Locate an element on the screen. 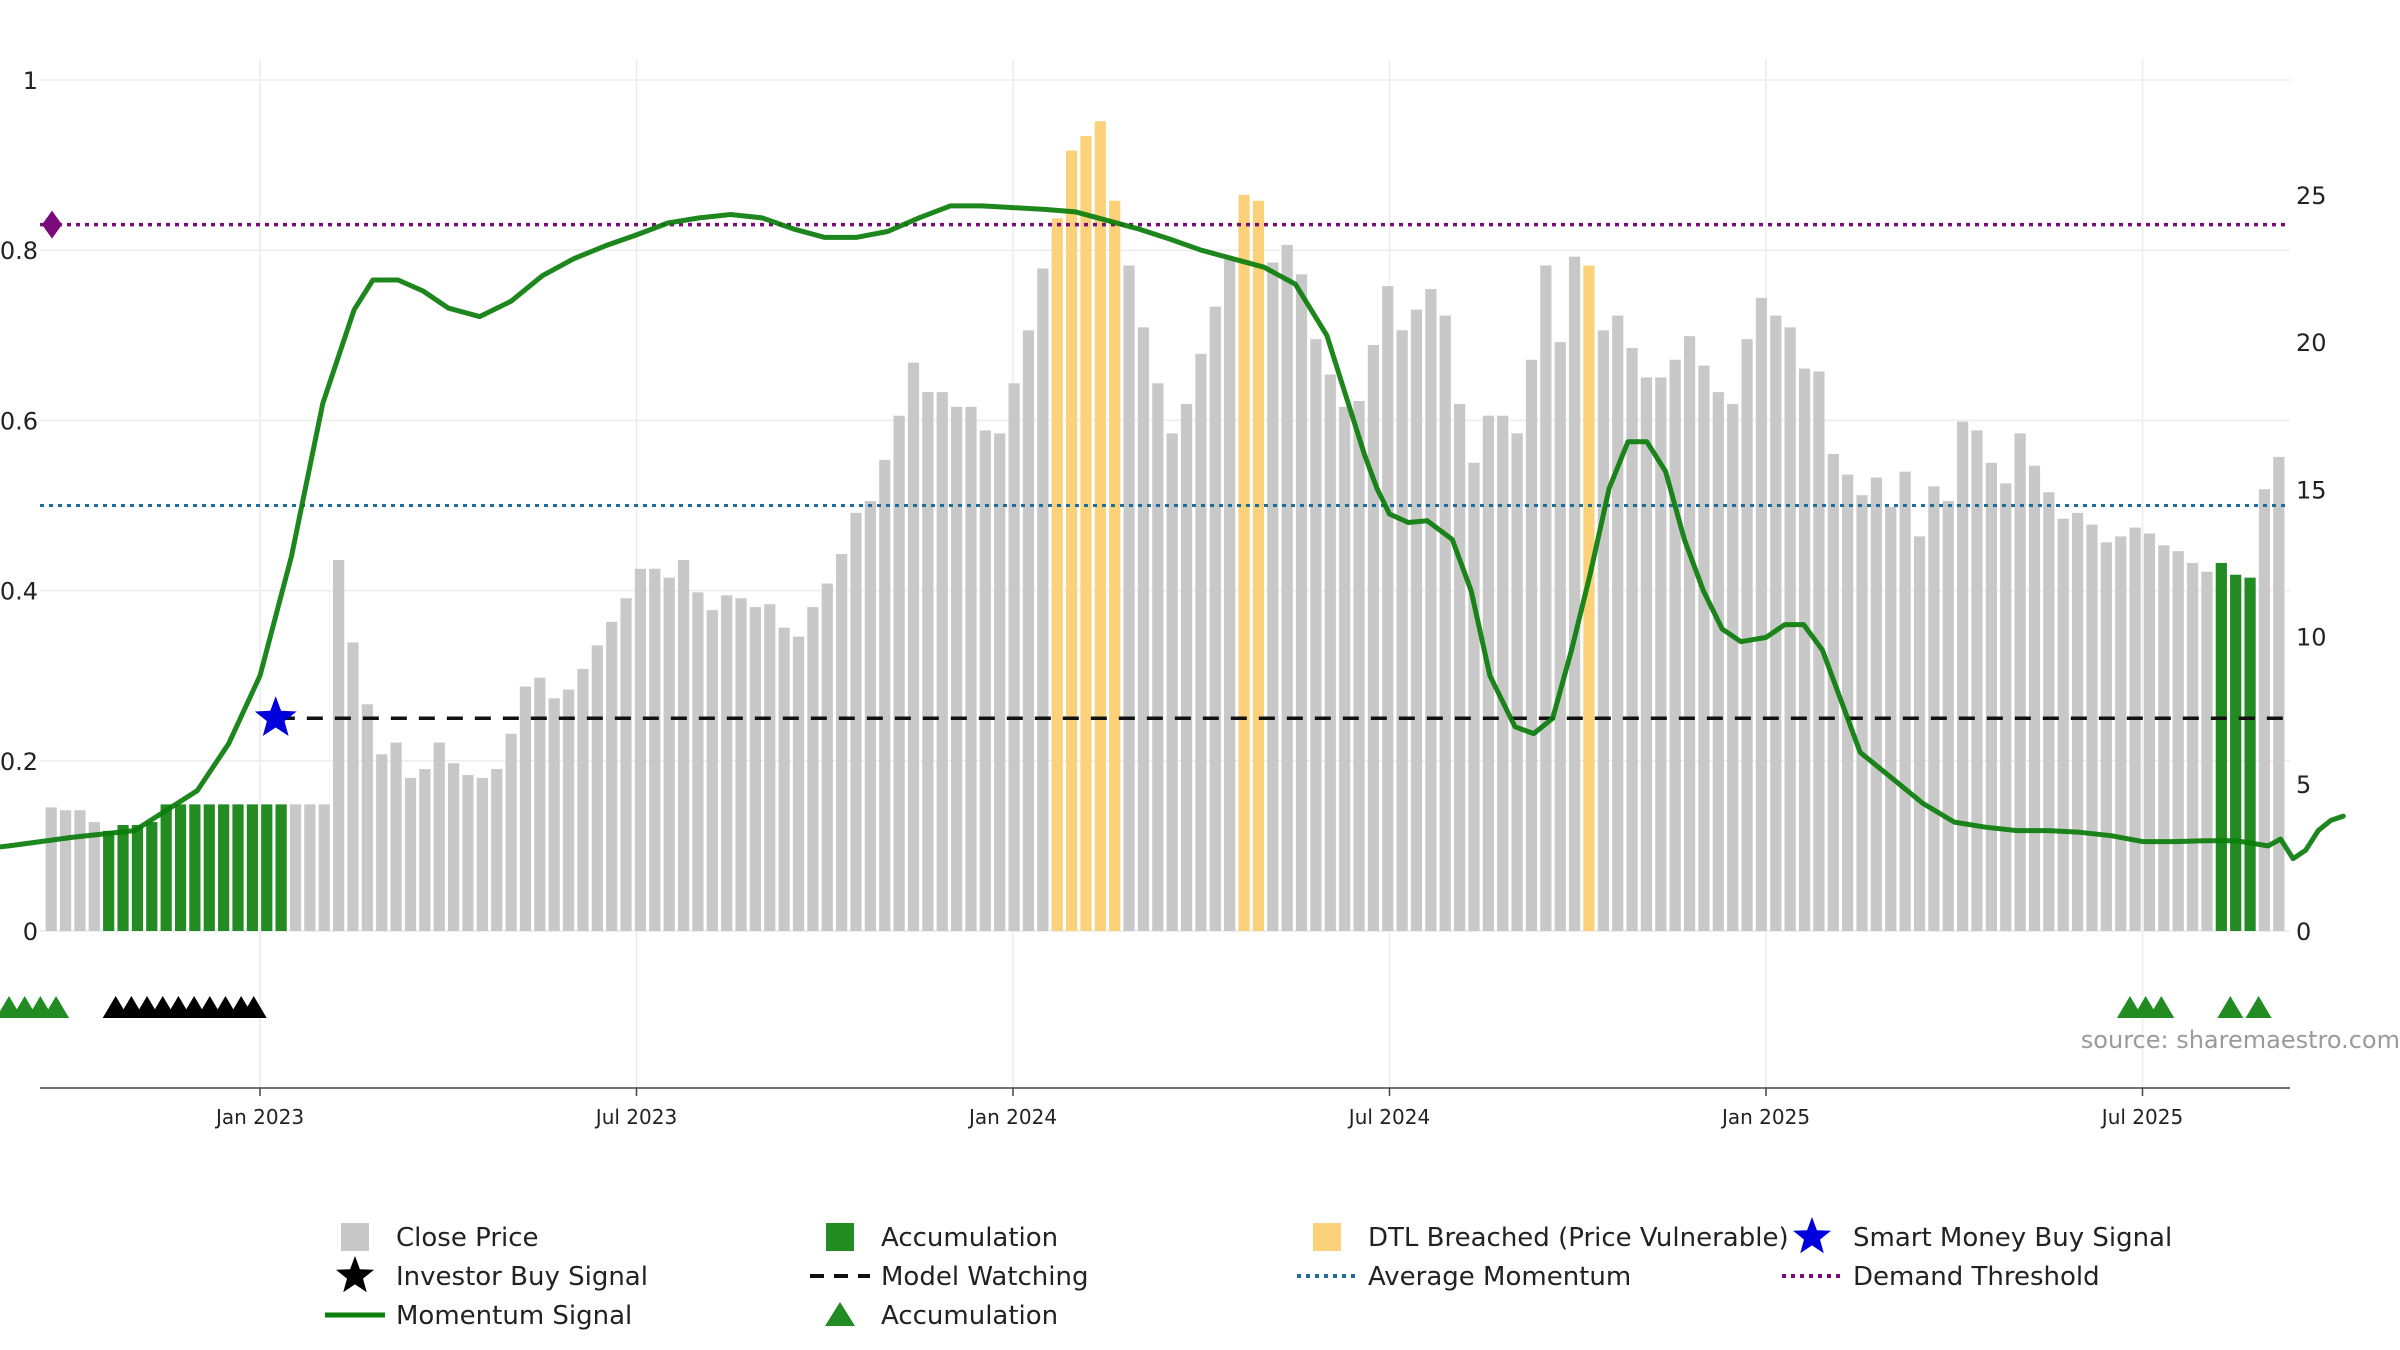 The height and width of the screenshot is (1350, 2400). legend-item-investor: Investor Buy Signal is located at coordinates (492, 1274).